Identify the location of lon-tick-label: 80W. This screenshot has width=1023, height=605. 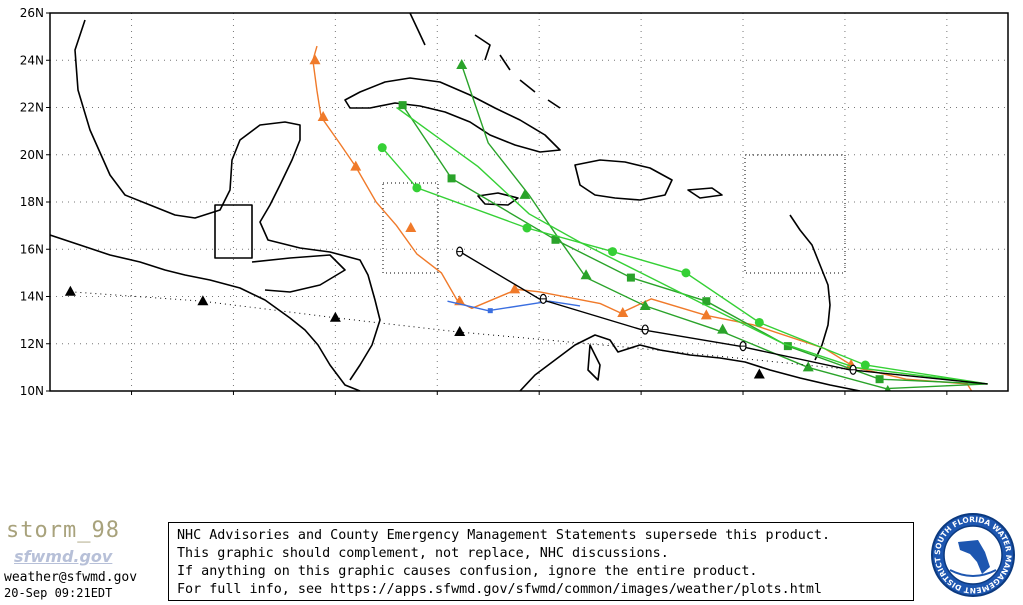
(437, 399).